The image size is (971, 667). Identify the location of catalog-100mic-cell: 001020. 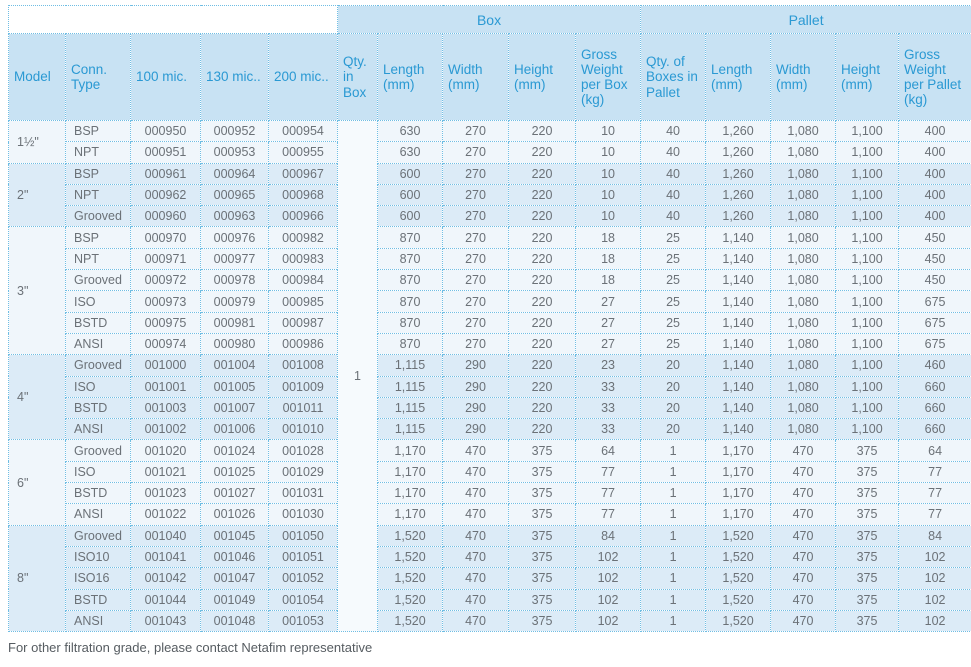
(165, 450).